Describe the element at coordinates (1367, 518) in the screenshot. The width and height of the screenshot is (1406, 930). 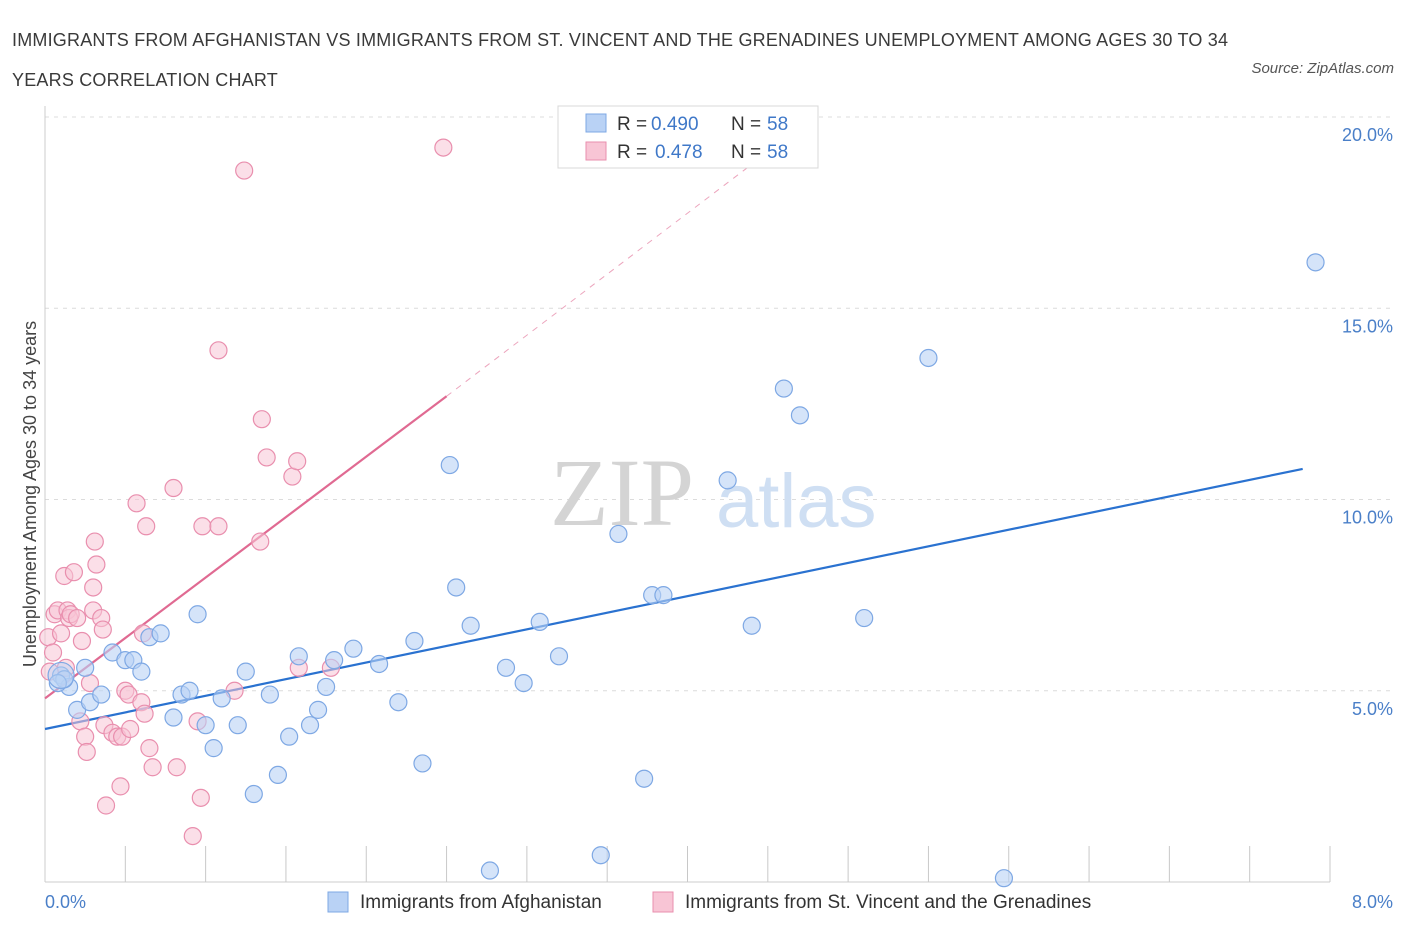
I see `y-tick-label: 10.0%` at that location.